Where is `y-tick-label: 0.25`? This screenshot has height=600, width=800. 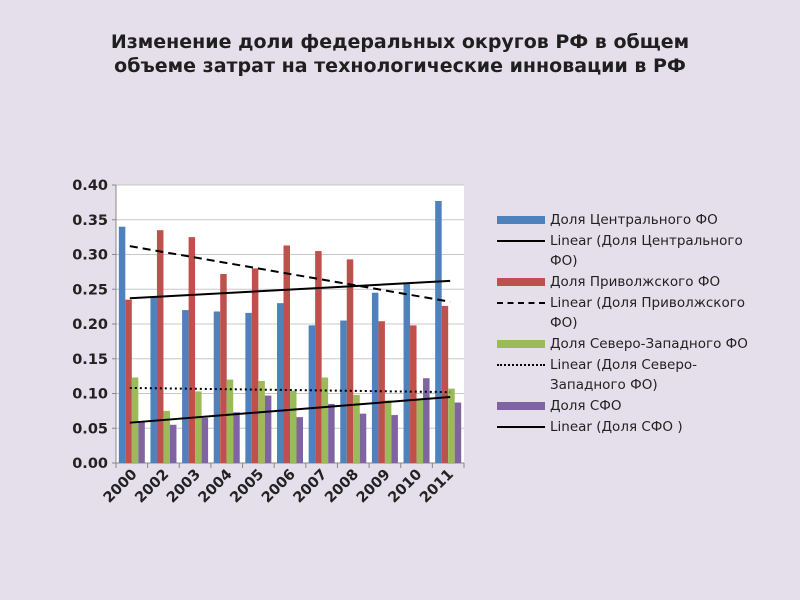
y-tick-label: 0.25 is located at coordinates (90, 290).